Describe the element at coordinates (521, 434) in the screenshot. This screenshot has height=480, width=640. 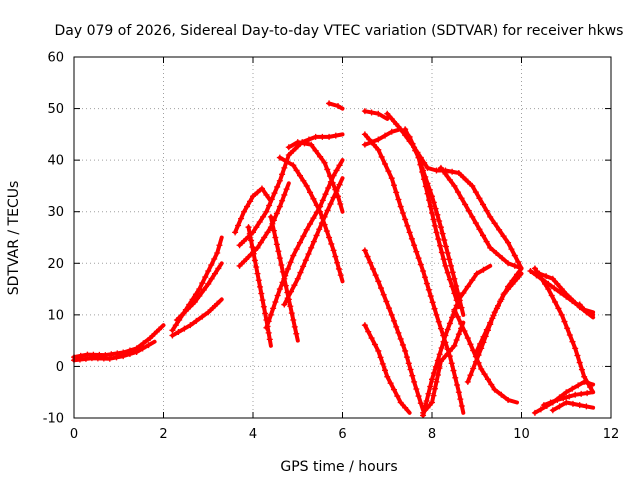
I see `x-tick-label-5: 10` at that location.